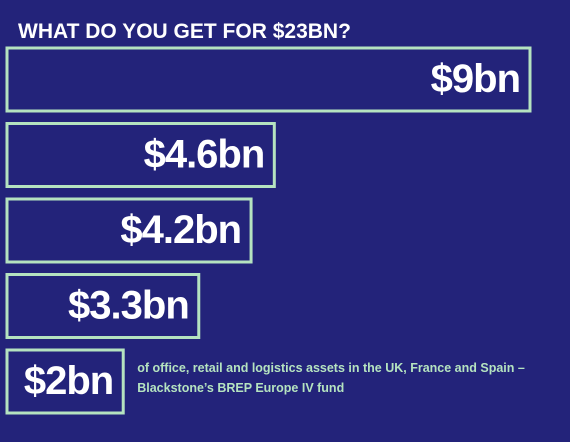  Describe the element at coordinates (68, 381) in the screenshot. I see `value-label: $2bn` at that location.